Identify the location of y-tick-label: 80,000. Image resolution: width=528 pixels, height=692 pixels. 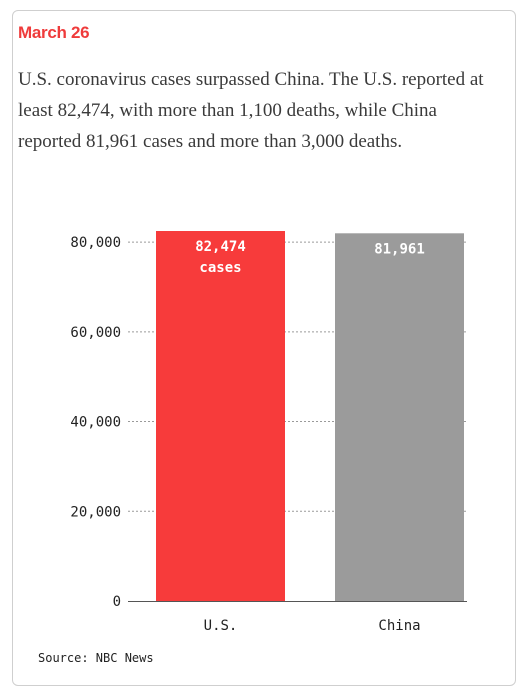
(95, 243).